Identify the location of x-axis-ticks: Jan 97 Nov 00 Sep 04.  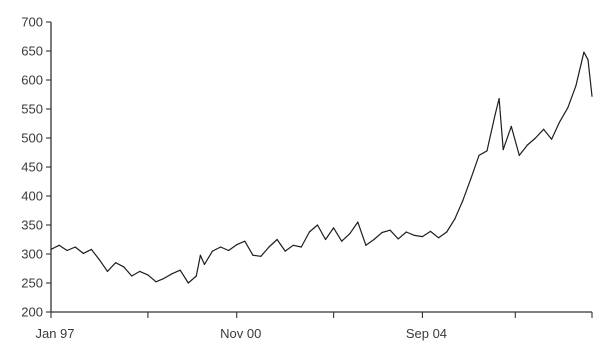
(314, 326).